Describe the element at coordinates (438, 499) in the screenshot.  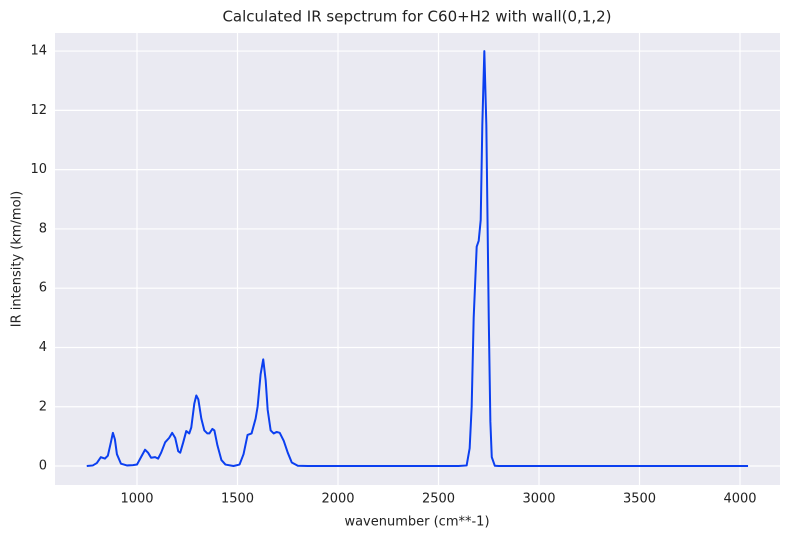
I see `x-tick-label: 2500` at that location.